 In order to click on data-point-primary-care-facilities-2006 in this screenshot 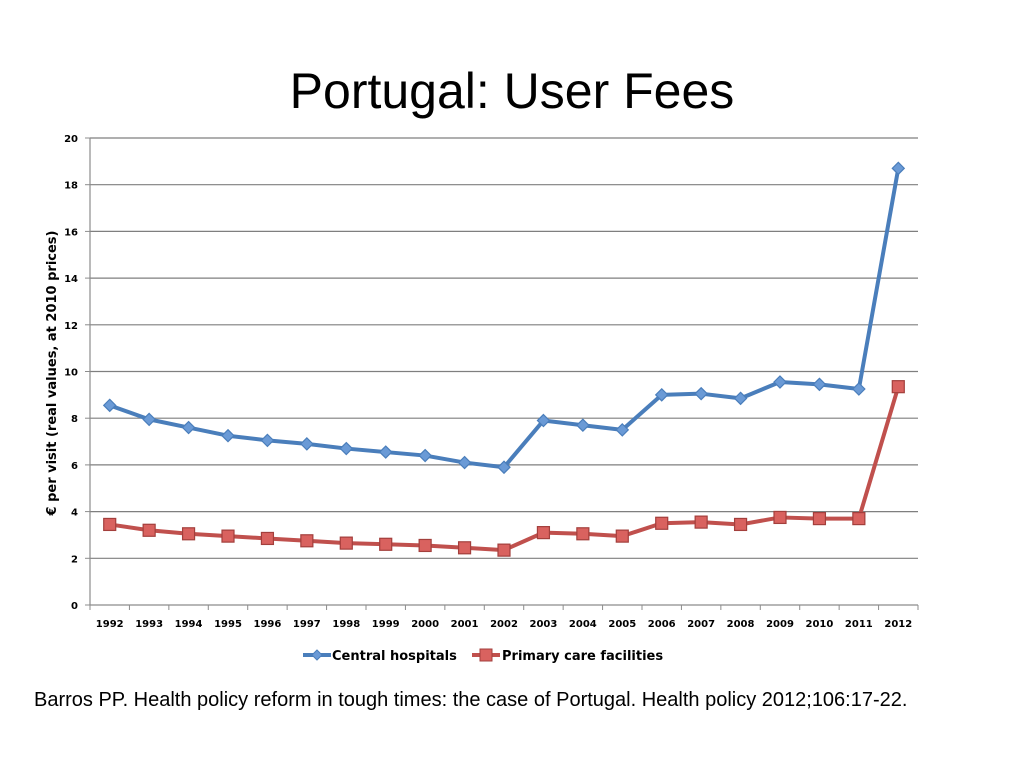, I will do `click(662, 523)`.